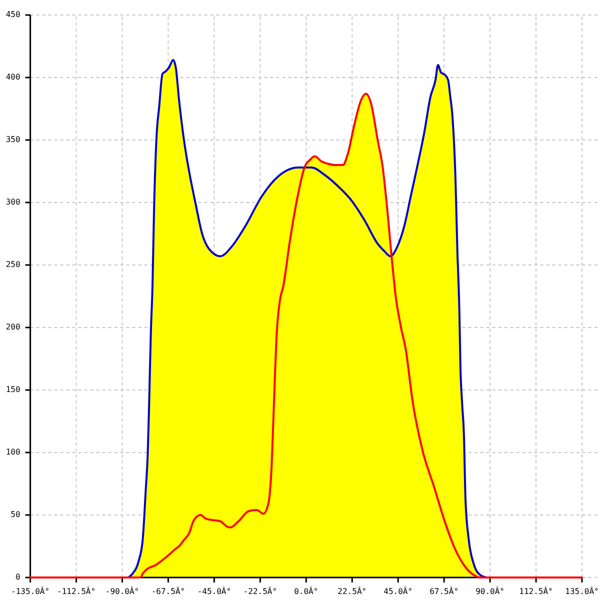 The height and width of the screenshot is (600, 600). I want to click on y-tick-label: 150, so click(13, 389).